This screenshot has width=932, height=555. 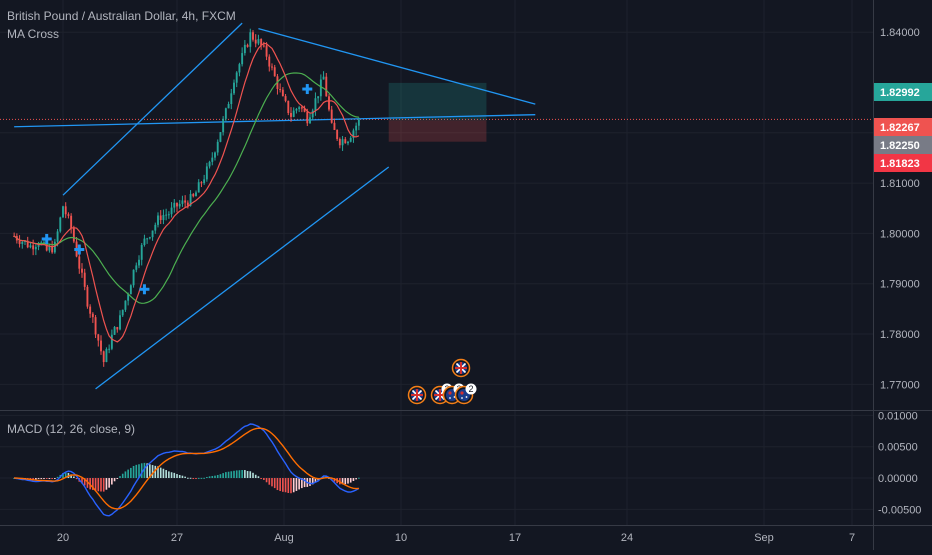 What do you see at coordinates (71, 429) in the screenshot?
I see `macd-legend: MACD (12, 26, close, 9)` at bounding box center [71, 429].